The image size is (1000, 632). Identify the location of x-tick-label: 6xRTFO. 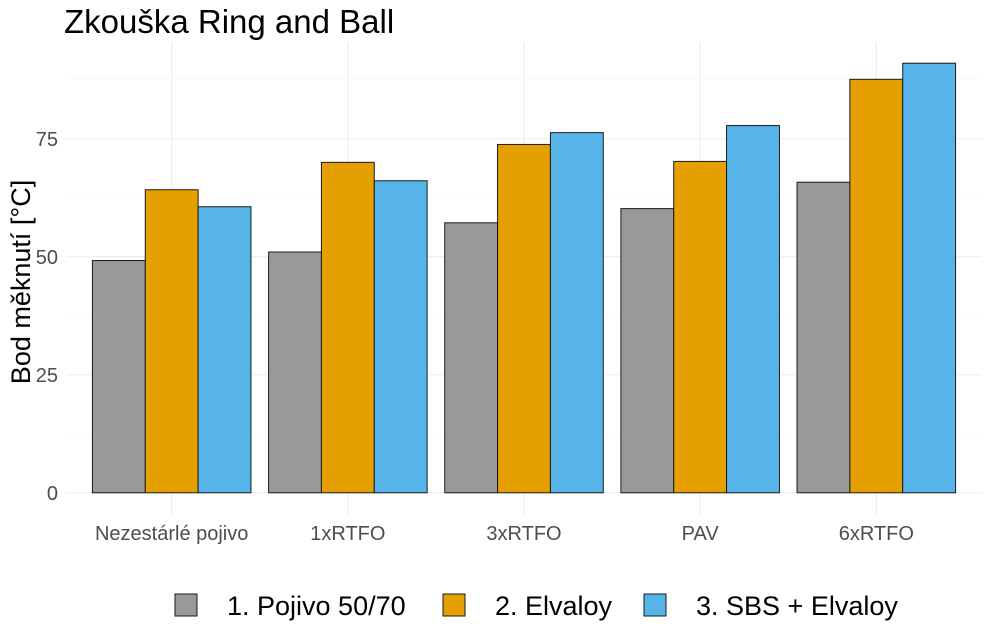
(876, 534).